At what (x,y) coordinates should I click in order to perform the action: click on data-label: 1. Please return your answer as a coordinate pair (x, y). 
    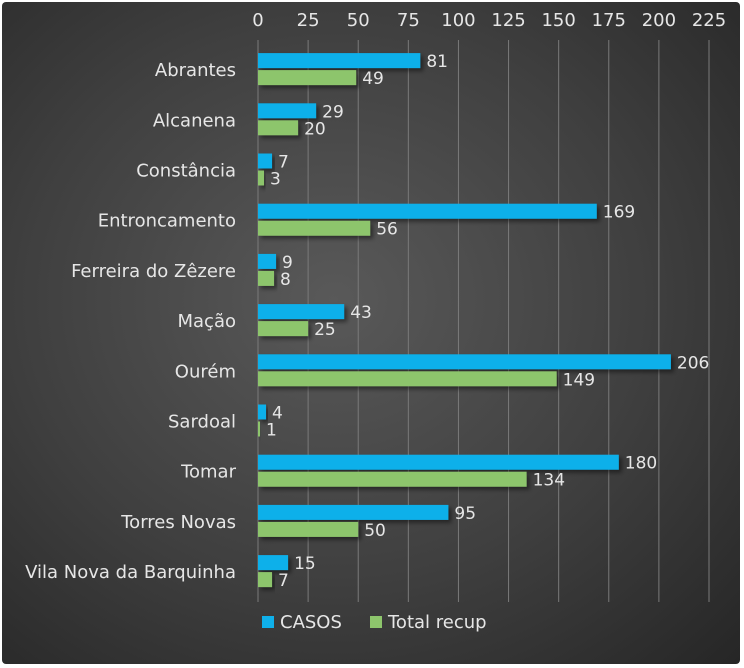
    Looking at the image, I should click on (271, 431).